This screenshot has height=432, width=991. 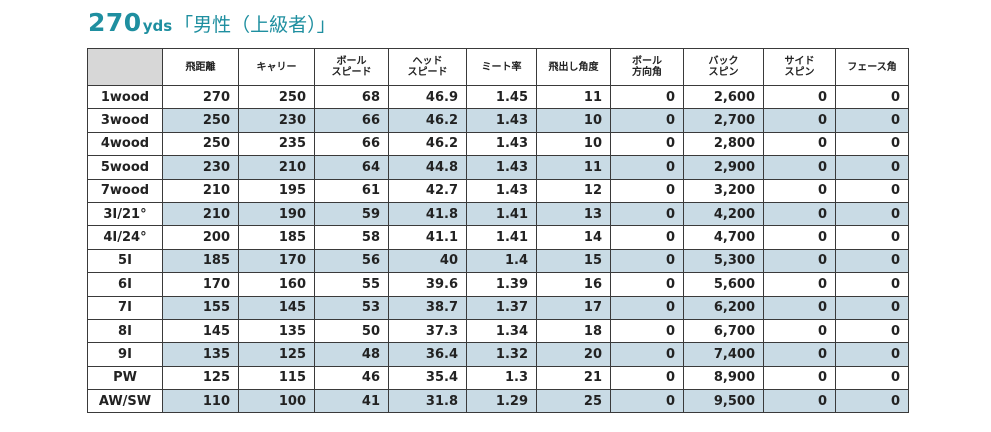 What do you see at coordinates (351, 97) in the screenshot?
I see `table-cell: 68` at bounding box center [351, 97].